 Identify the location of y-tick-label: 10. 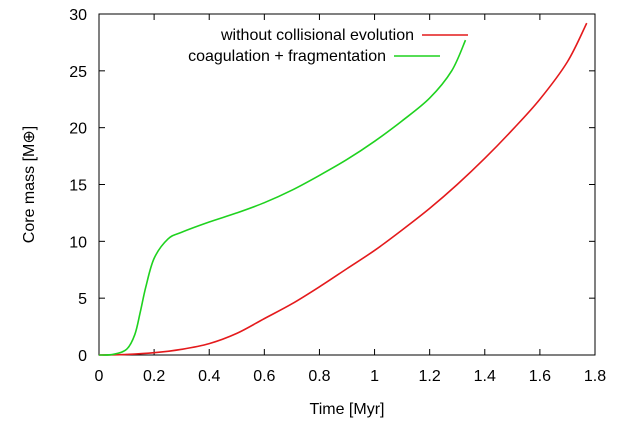
(78, 242).